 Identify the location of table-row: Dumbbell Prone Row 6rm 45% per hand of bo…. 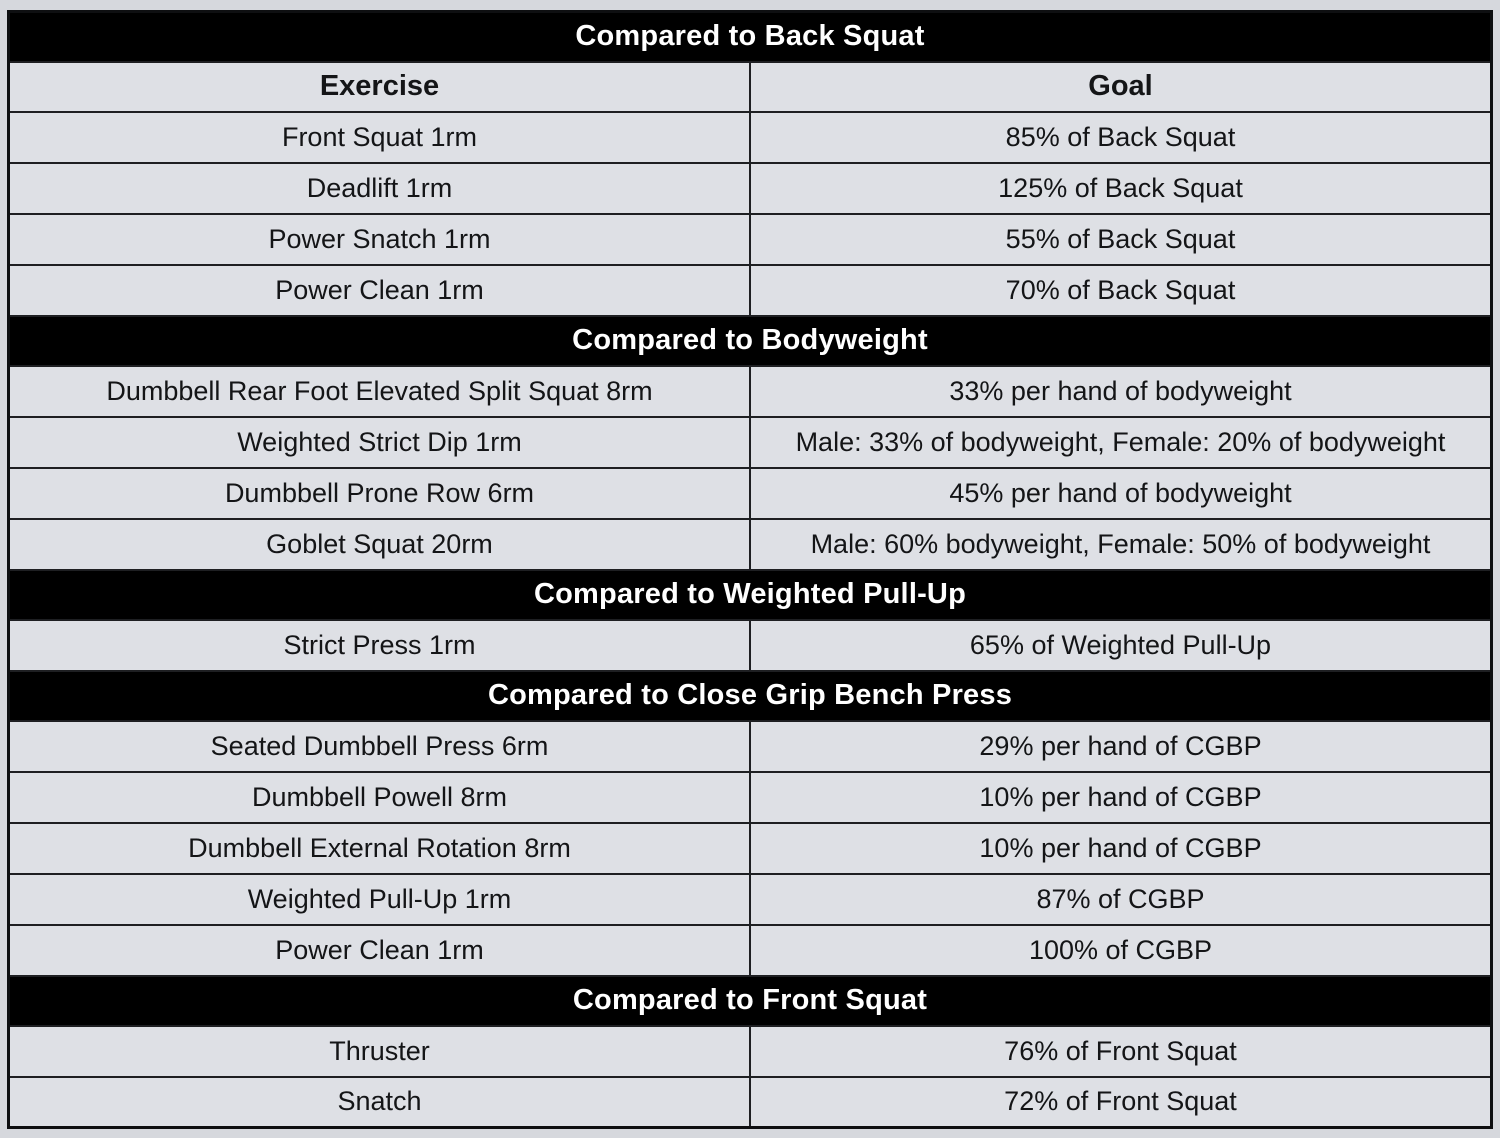
(750, 493).